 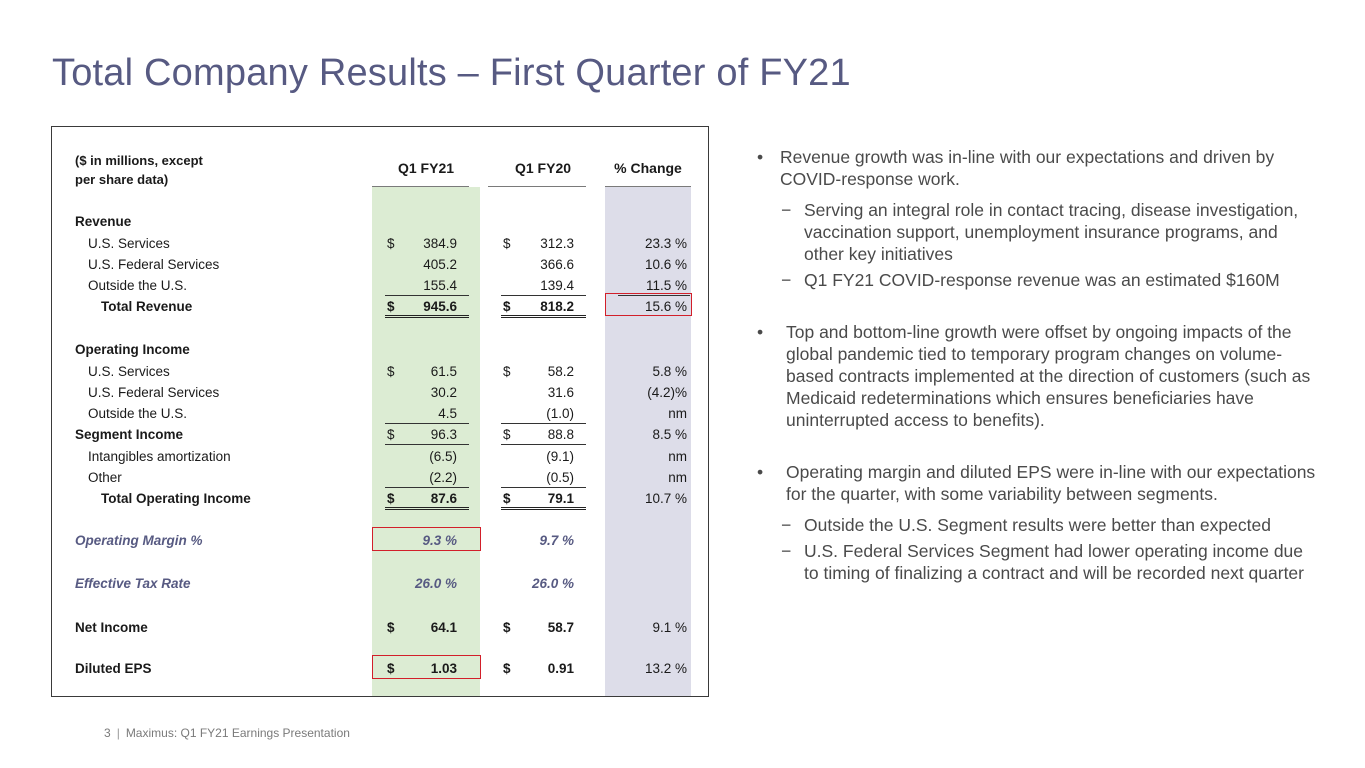 I want to click on value-q1fy21: 96.3, so click(x=443, y=434).